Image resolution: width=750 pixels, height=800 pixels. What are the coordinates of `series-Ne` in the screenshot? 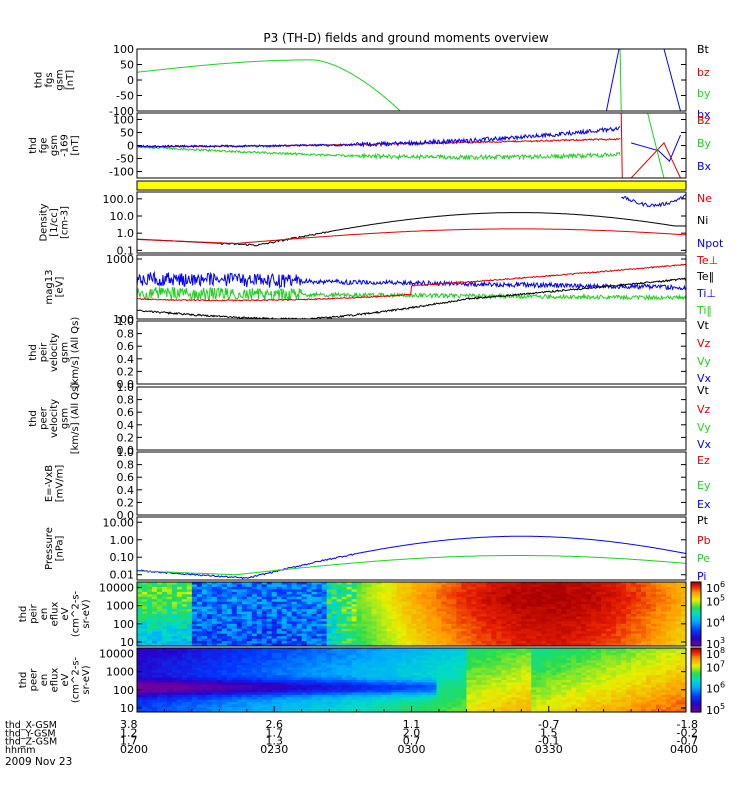 It's located at (411, 236).